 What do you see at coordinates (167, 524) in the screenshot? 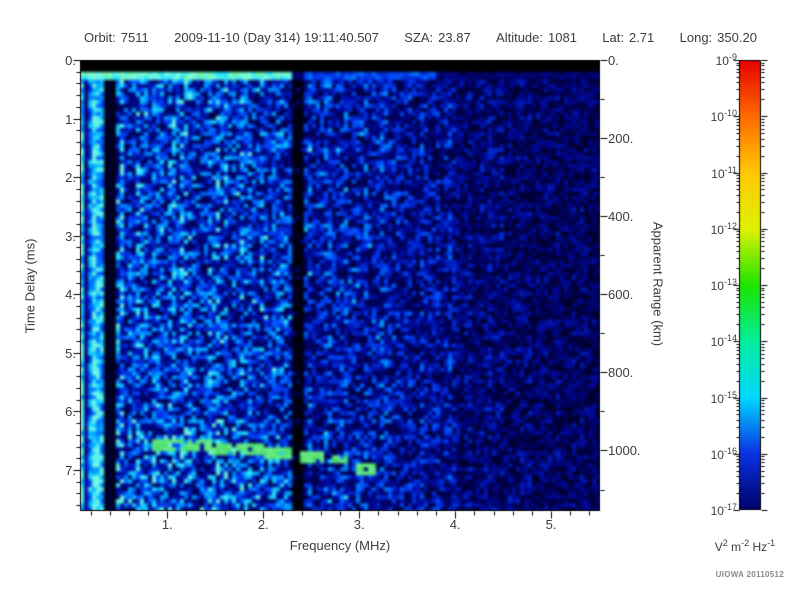
I see `x-tick-label: 1.` at bounding box center [167, 524].